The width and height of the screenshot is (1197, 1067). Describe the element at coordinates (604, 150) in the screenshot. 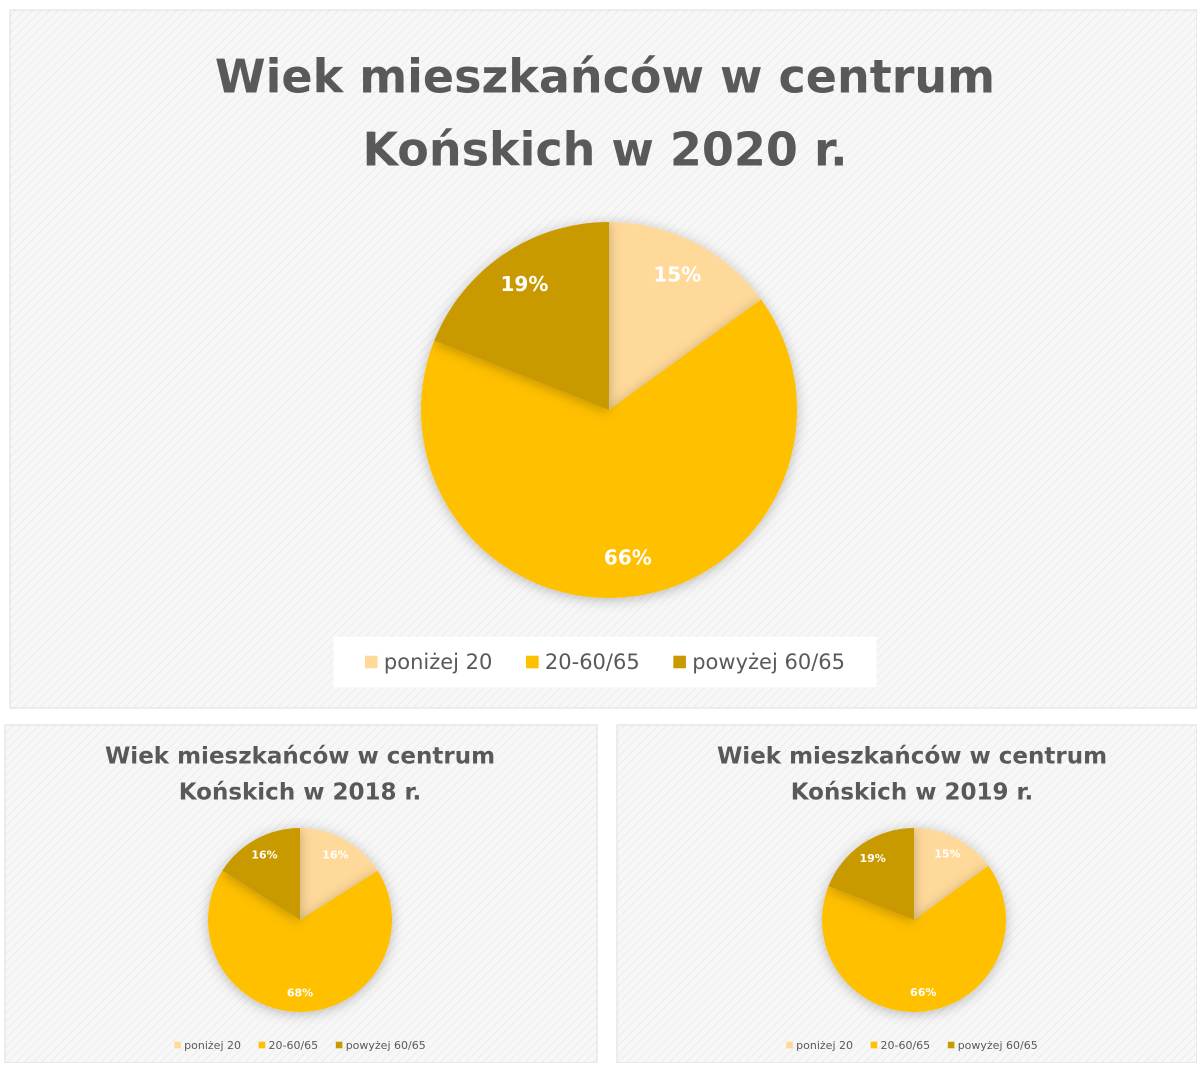

I see `chart-title: Końskich w 2020 r.` at that location.